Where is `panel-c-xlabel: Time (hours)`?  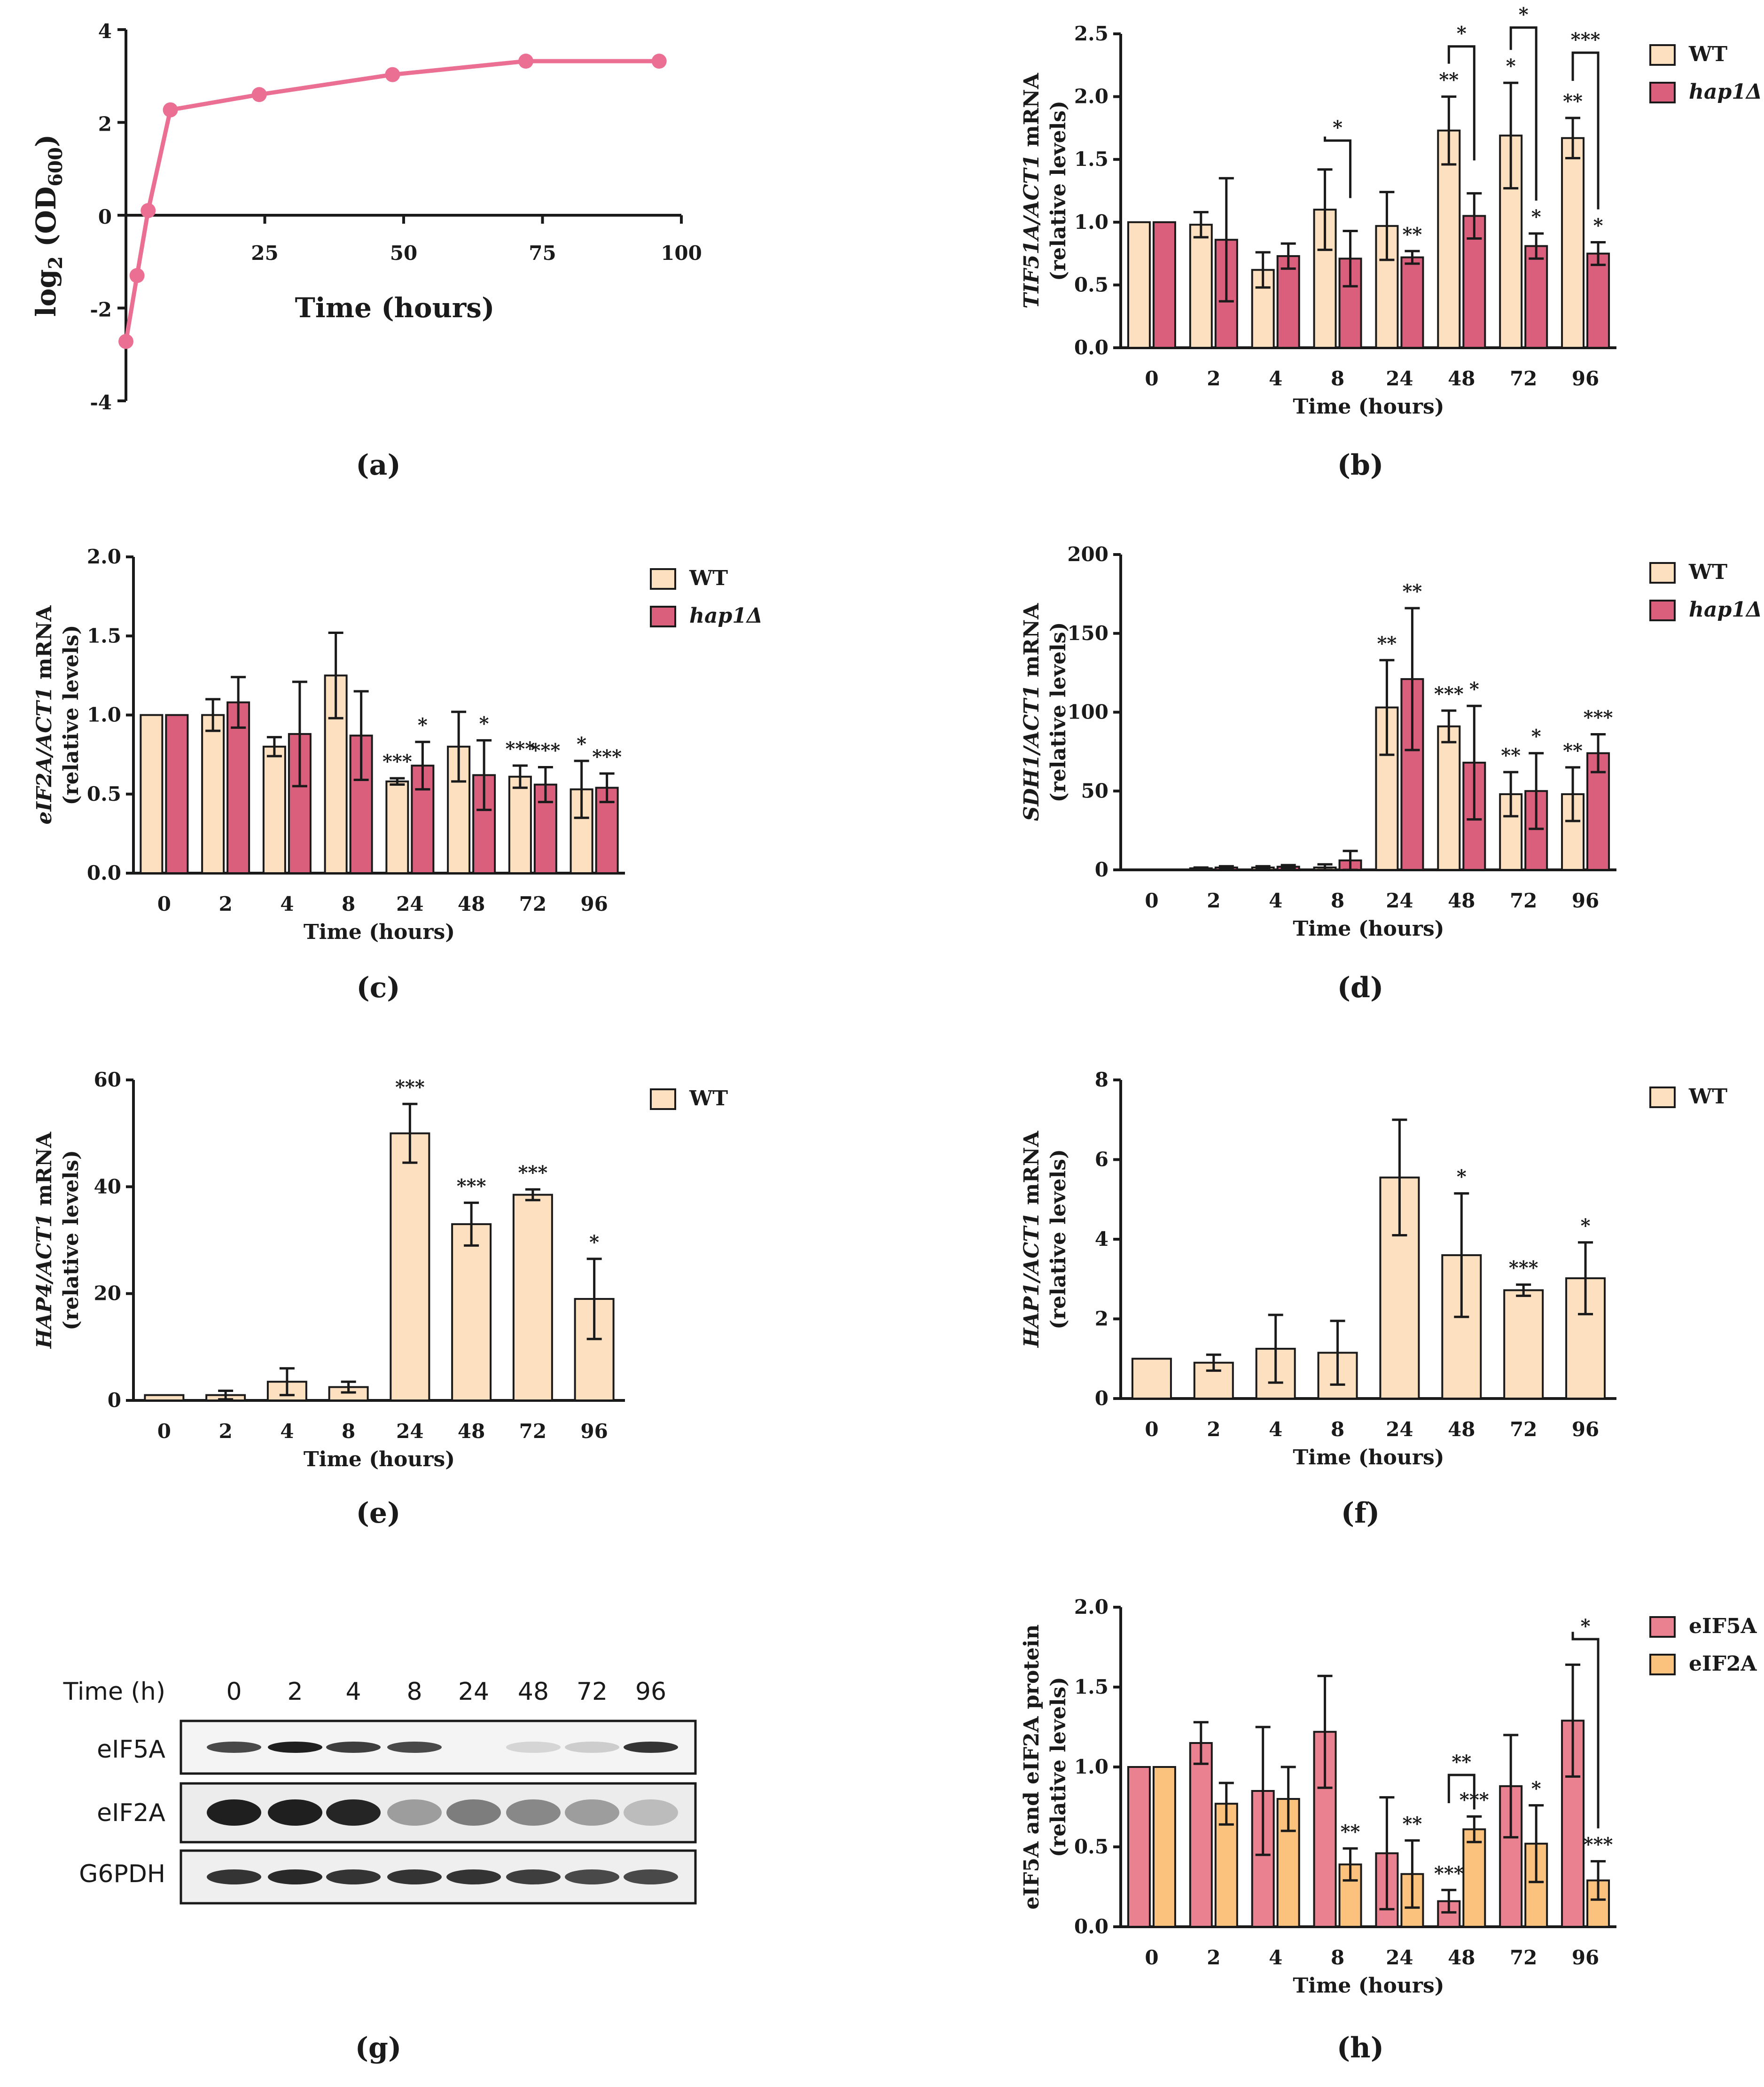
panel-c-xlabel: Time (hours) is located at coordinates (379, 932).